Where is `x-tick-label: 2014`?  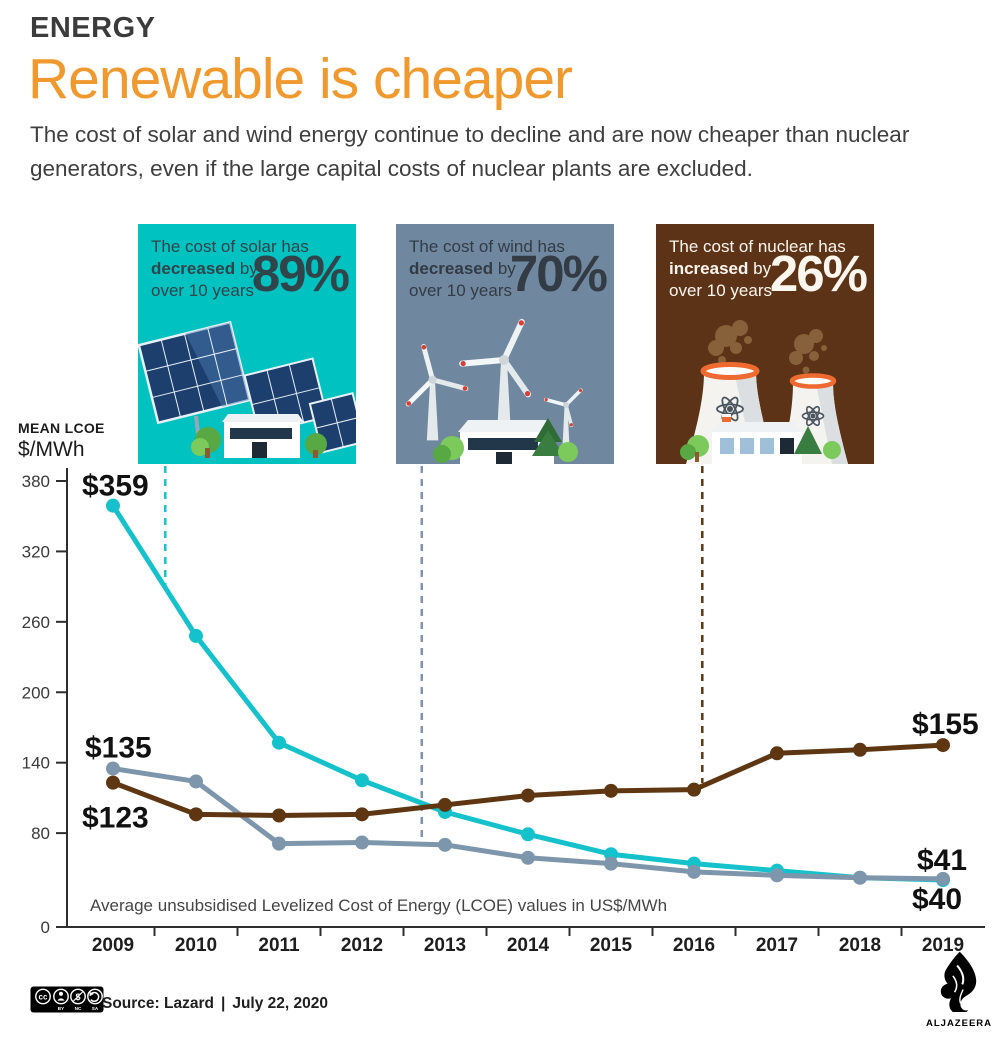
x-tick-label: 2014 is located at coordinates (528, 945).